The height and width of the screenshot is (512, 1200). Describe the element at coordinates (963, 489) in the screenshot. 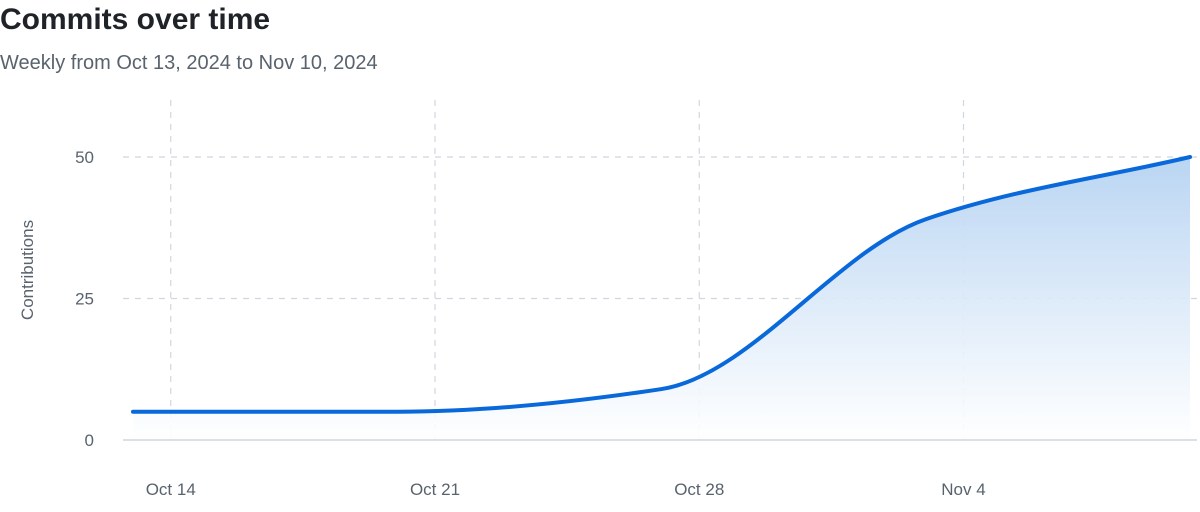

I see `x-tick-label: Nov 4` at that location.